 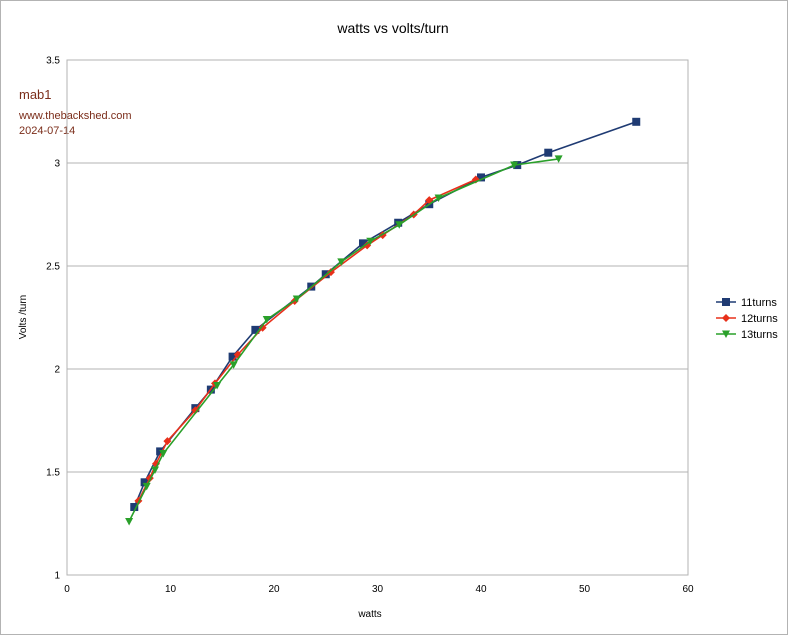 I want to click on legend-item-13turns: 13turns, so click(x=747, y=335).